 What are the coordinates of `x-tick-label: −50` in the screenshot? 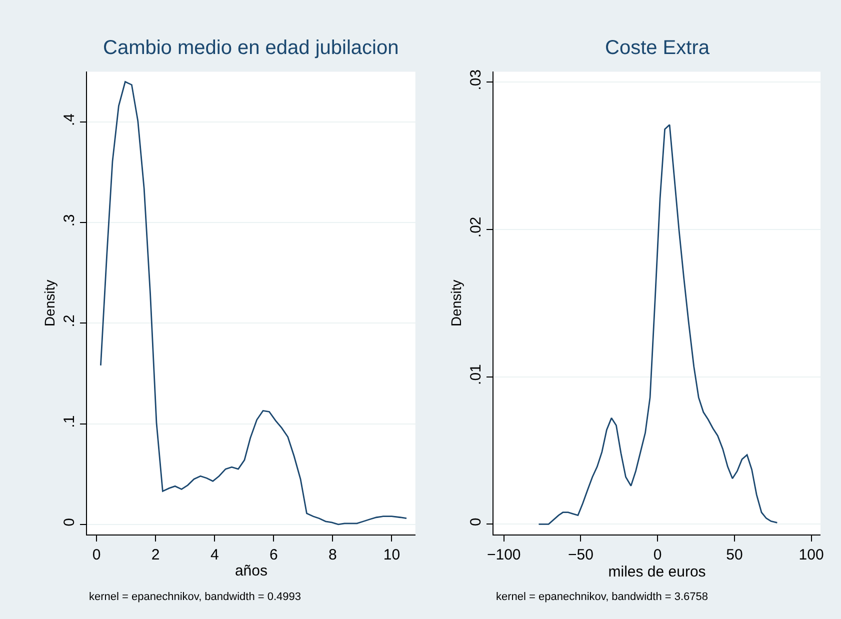 It's located at (581, 555).